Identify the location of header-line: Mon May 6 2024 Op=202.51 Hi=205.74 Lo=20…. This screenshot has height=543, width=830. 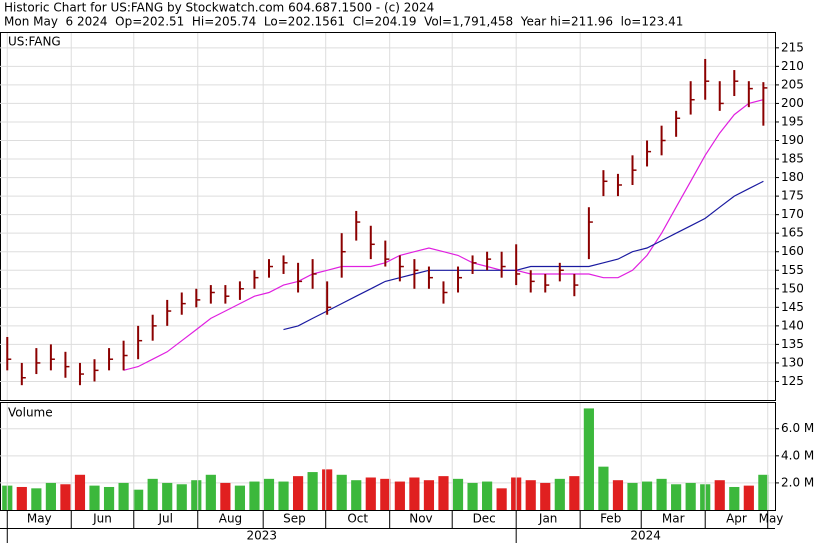
(343, 22).